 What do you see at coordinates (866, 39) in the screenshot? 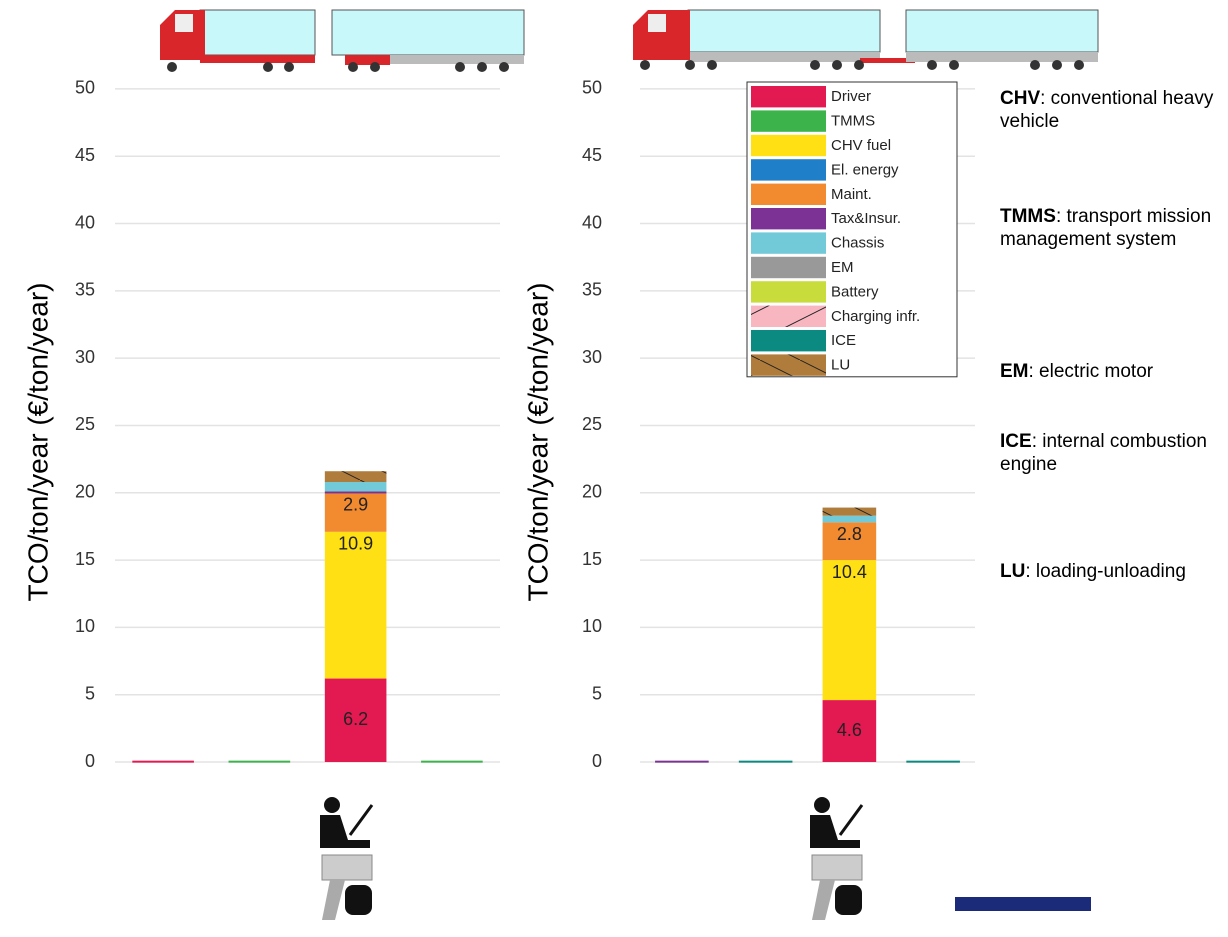
I see `truck-icon-right` at bounding box center [866, 39].